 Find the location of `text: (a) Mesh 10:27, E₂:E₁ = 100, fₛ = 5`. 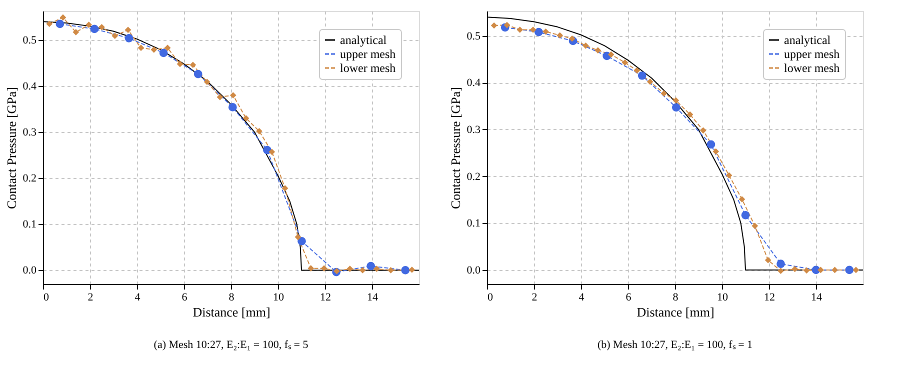

text: (a) Mesh 10:27, E₂:E₁ = 100, fₛ = 5 is located at coordinates (231, 345).